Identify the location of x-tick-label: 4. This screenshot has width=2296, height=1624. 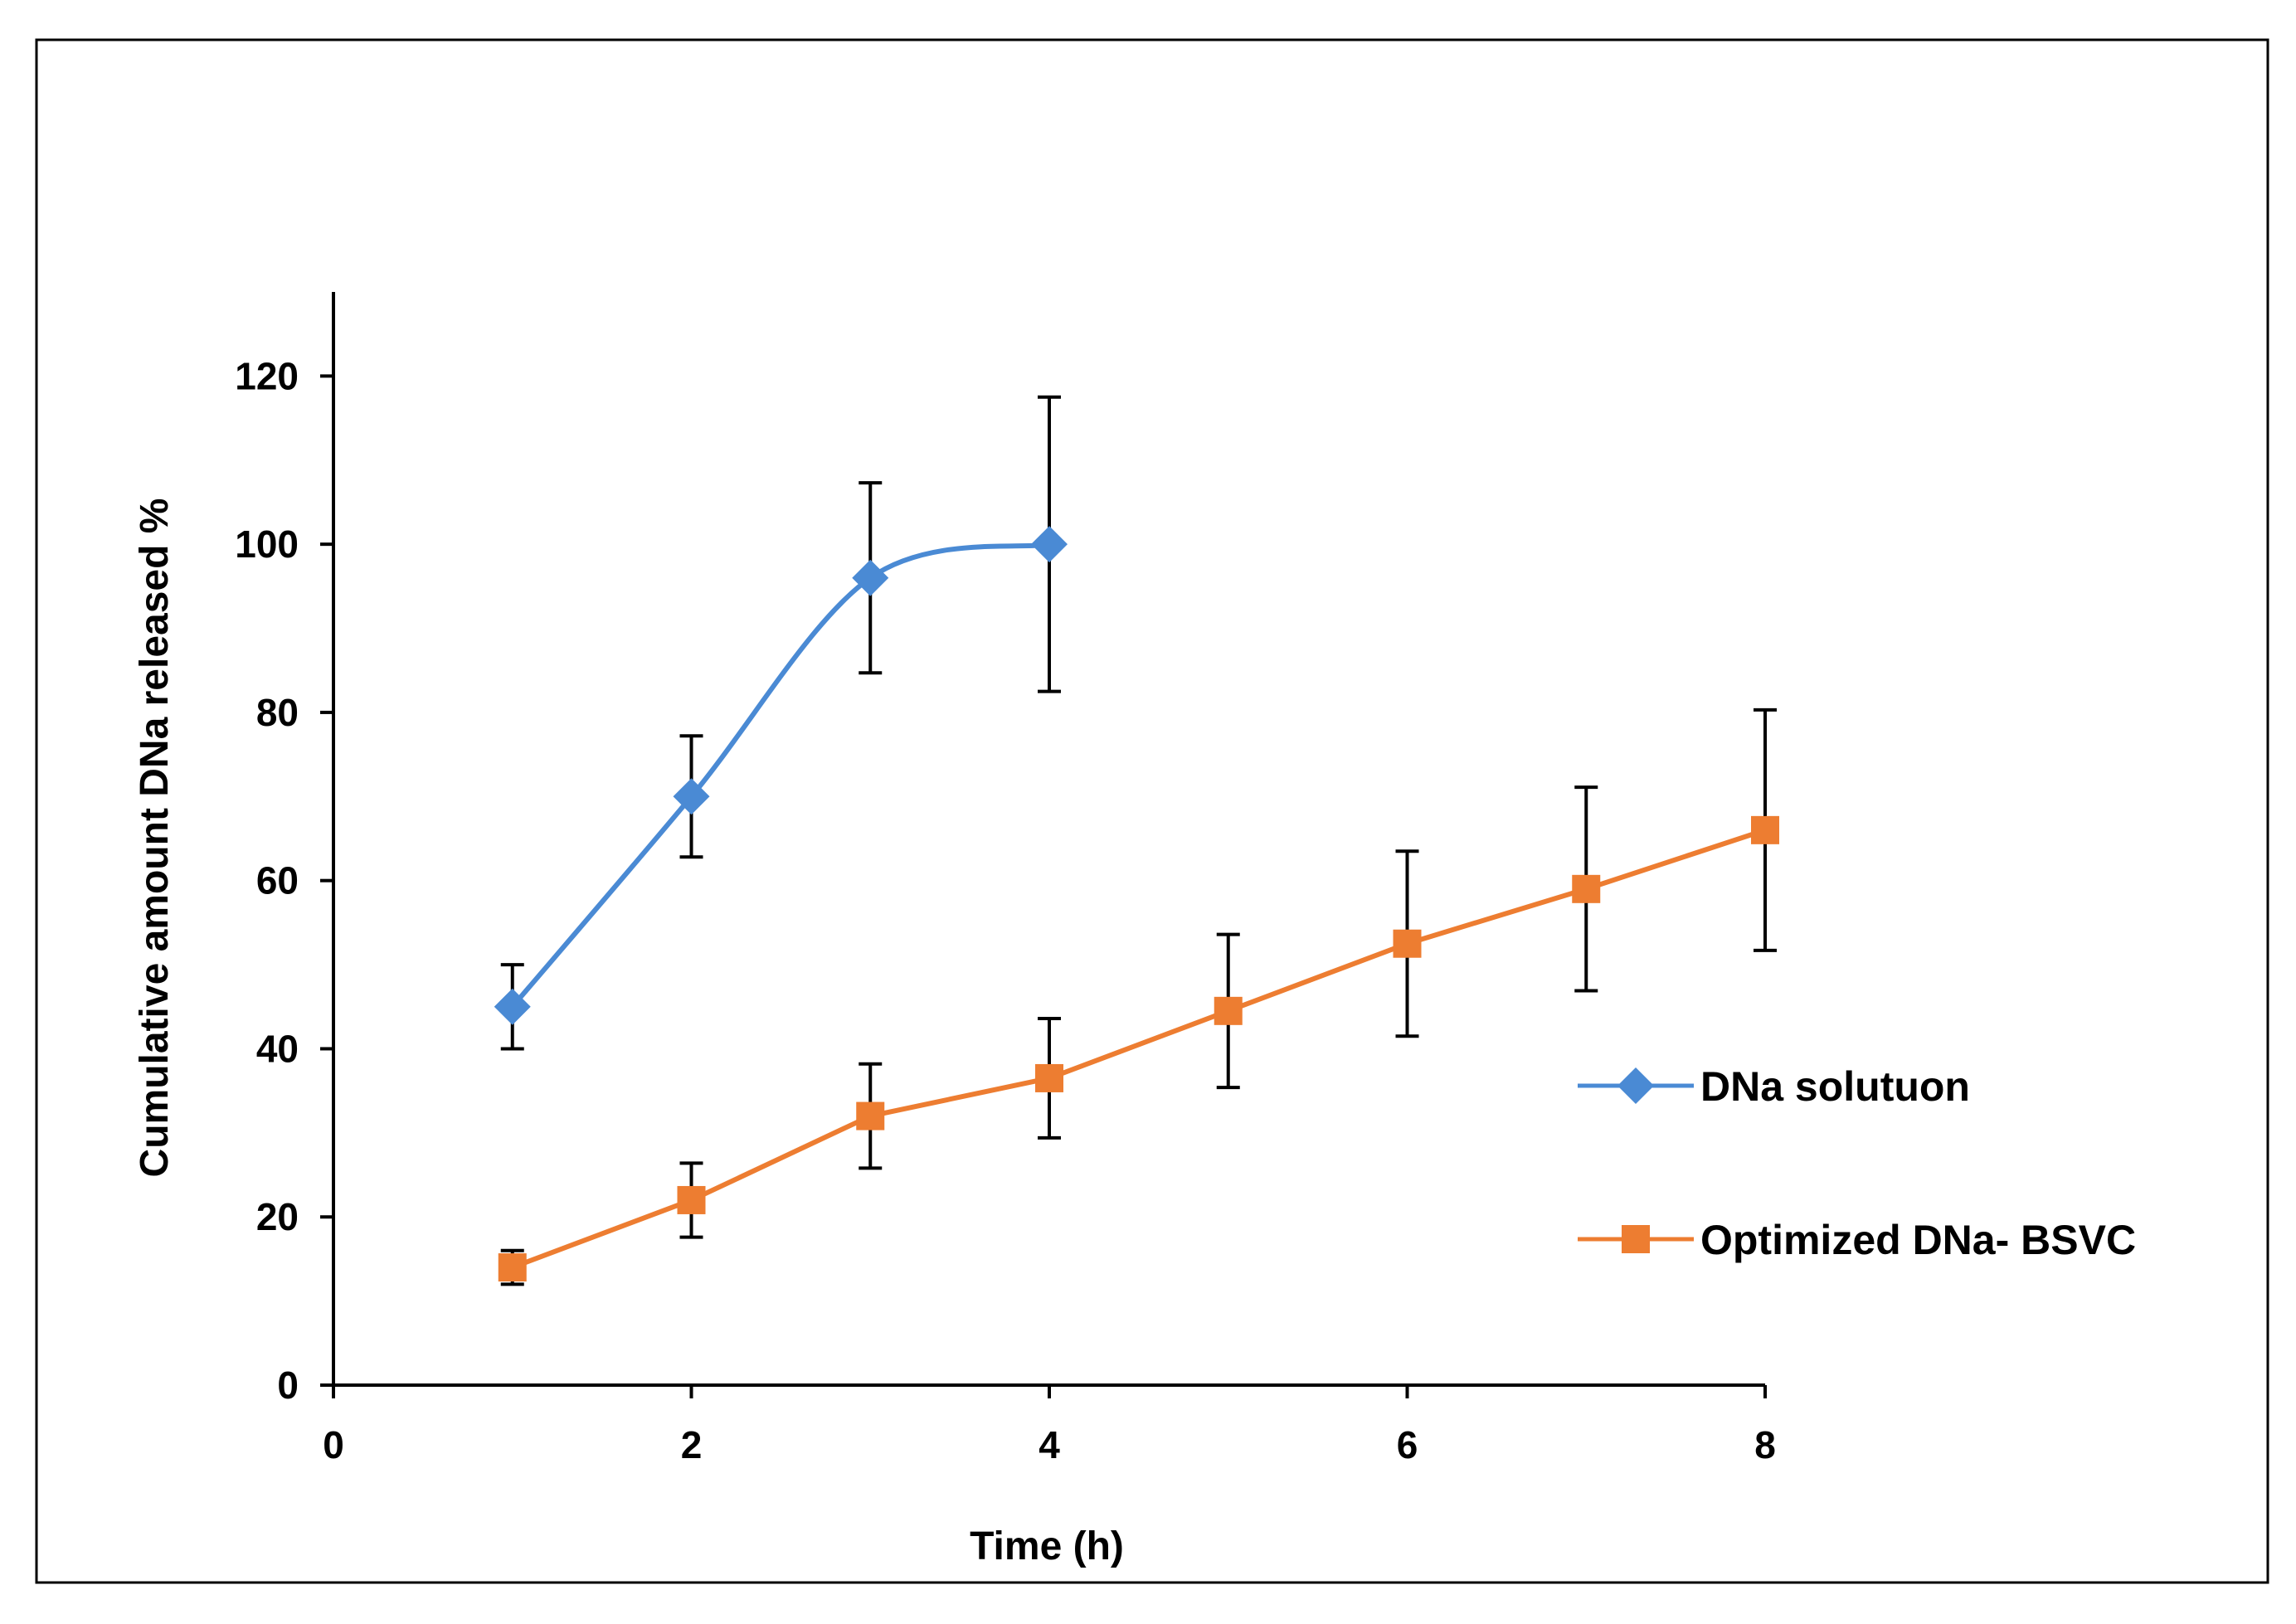
(1049, 1444).